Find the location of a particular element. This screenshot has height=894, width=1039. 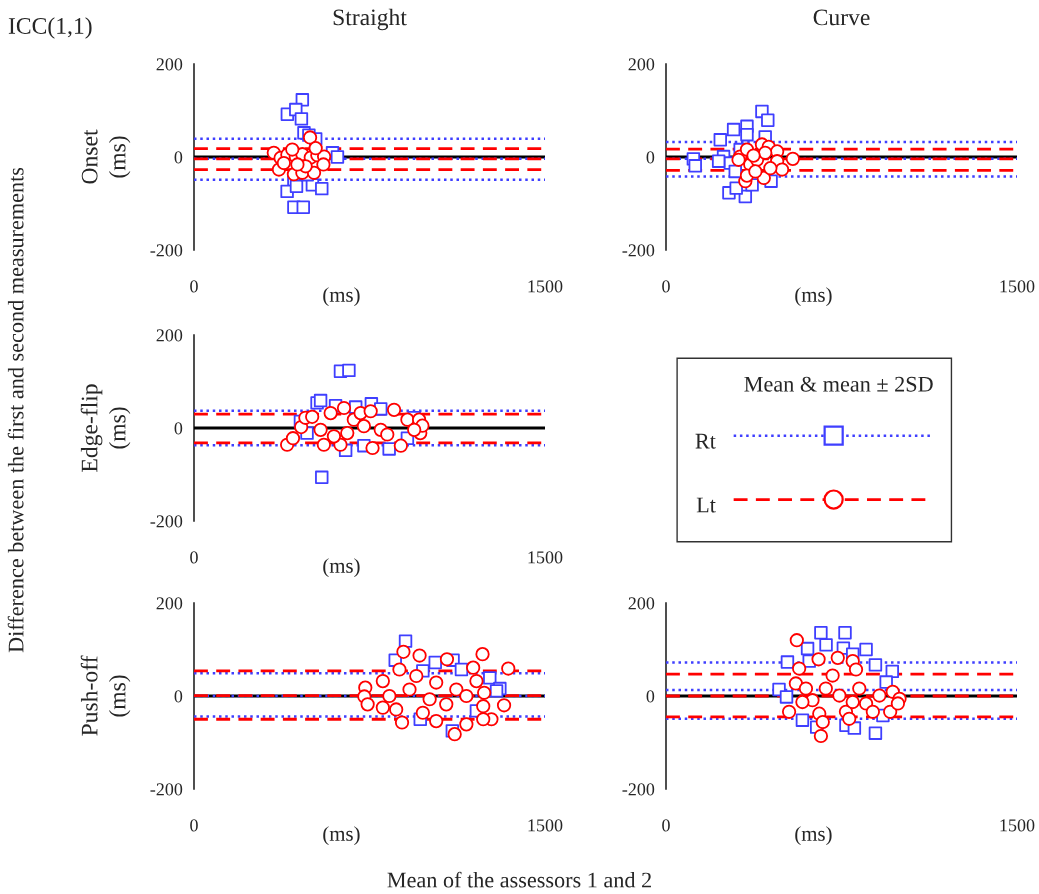

chart-title: Straight is located at coordinates (370, 19).